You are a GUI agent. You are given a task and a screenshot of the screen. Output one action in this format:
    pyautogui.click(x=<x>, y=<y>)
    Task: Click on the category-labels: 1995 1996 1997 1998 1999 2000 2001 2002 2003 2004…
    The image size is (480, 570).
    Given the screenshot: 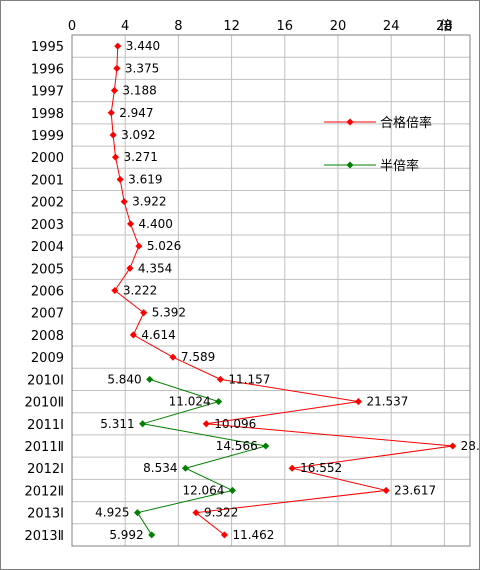 What is the action you would take?
    pyautogui.click(x=44, y=292)
    